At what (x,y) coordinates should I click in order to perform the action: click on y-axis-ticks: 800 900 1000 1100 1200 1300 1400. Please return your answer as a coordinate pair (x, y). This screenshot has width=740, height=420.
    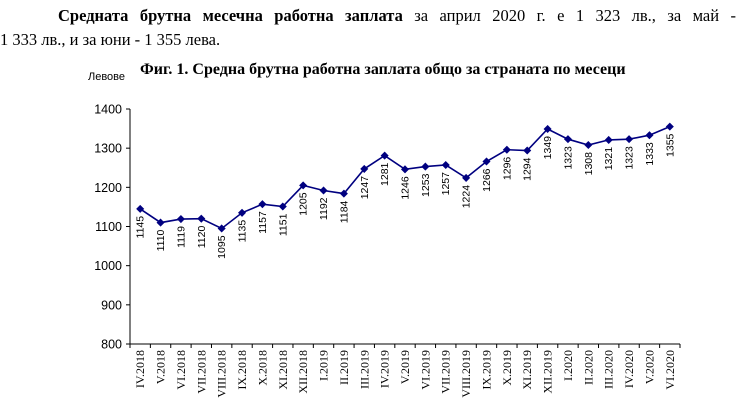
    Looking at the image, I should click on (112, 227).